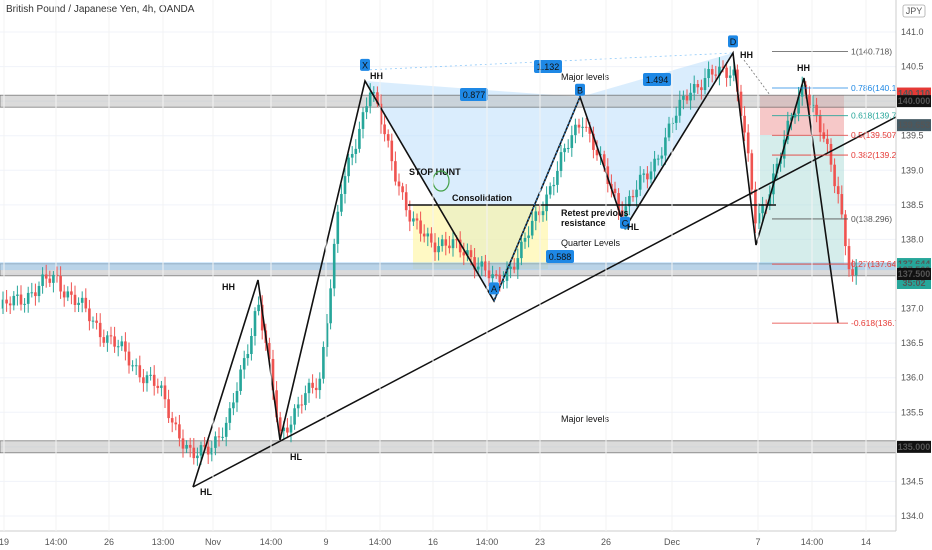 The width and height of the screenshot is (932, 550). I want to click on fib-level-label: 0.5(139.507), so click(875, 135).